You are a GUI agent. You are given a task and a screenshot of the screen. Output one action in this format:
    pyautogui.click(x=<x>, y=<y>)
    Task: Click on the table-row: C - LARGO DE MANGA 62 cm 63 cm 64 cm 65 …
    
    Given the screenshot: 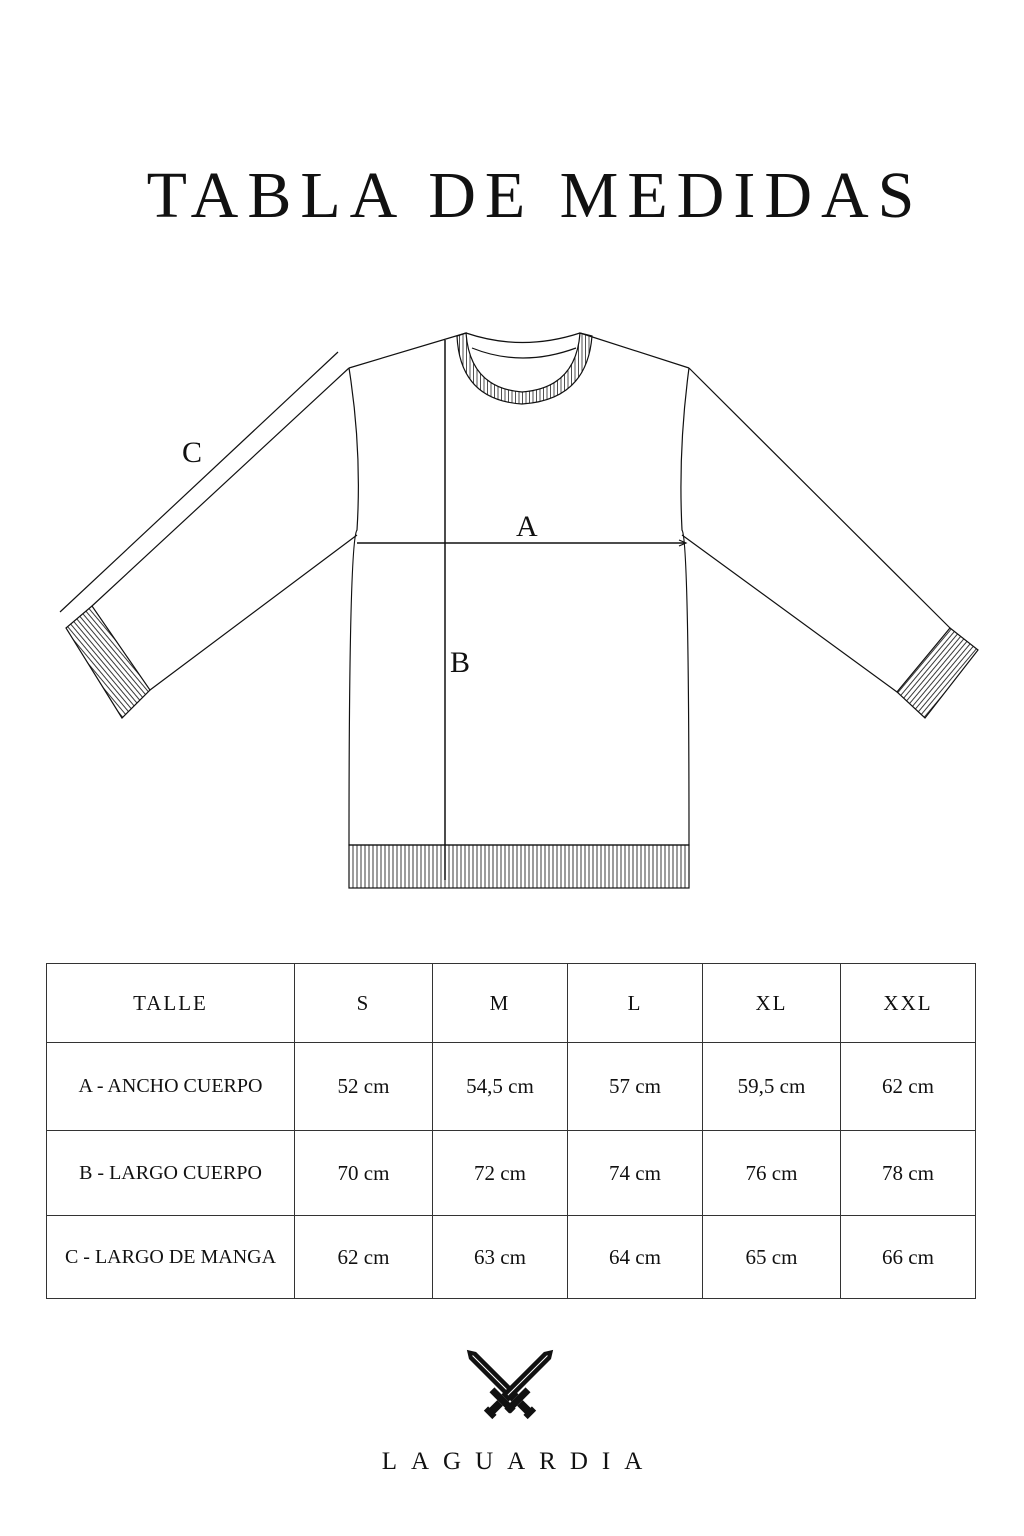 What is the action you would take?
    pyautogui.click(x=511, y=1257)
    